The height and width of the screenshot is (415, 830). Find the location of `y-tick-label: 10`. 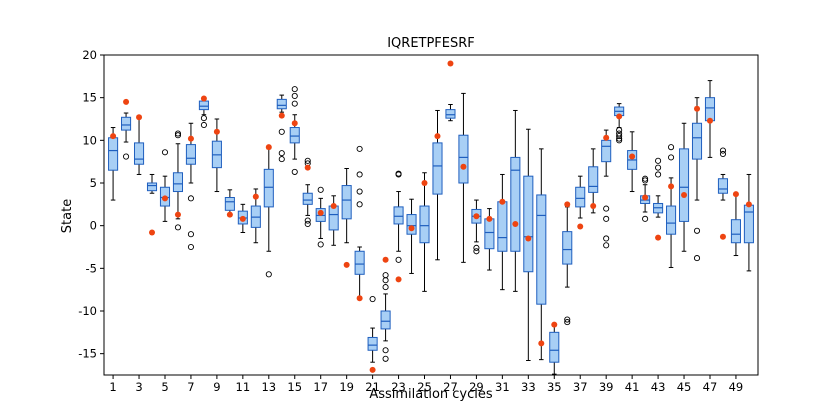

y-tick-label: 10 is located at coordinates (89, 140).